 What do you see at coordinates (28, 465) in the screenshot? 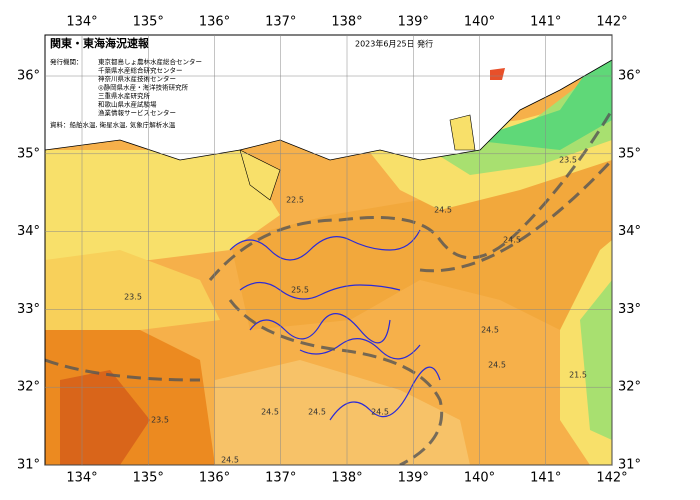
I see `lat-label-left: 31°` at bounding box center [28, 465].